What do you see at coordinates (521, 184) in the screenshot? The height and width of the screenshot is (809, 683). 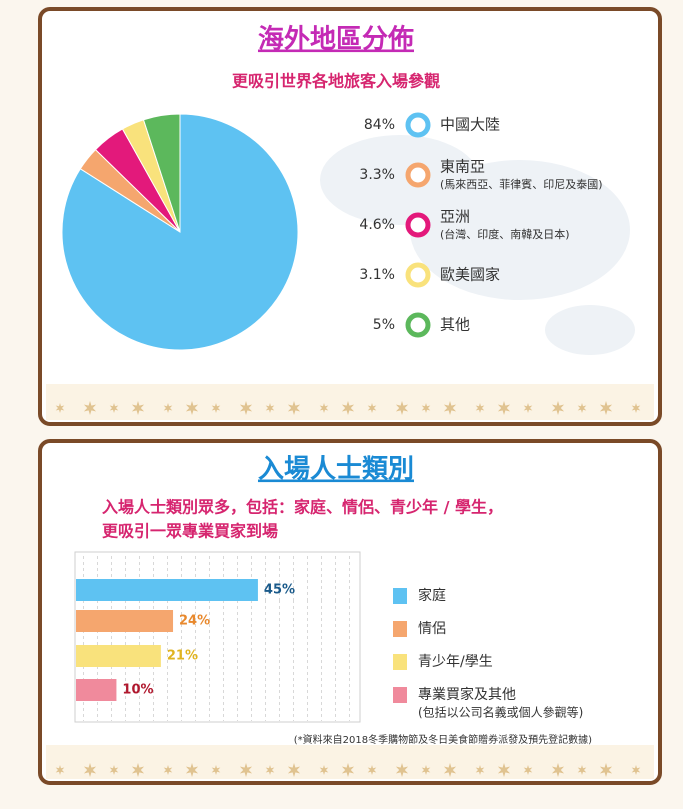 I see `legend-note: (馬來西亞、菲律賓、印尼及泰國)` at bounding box center [521, 184].